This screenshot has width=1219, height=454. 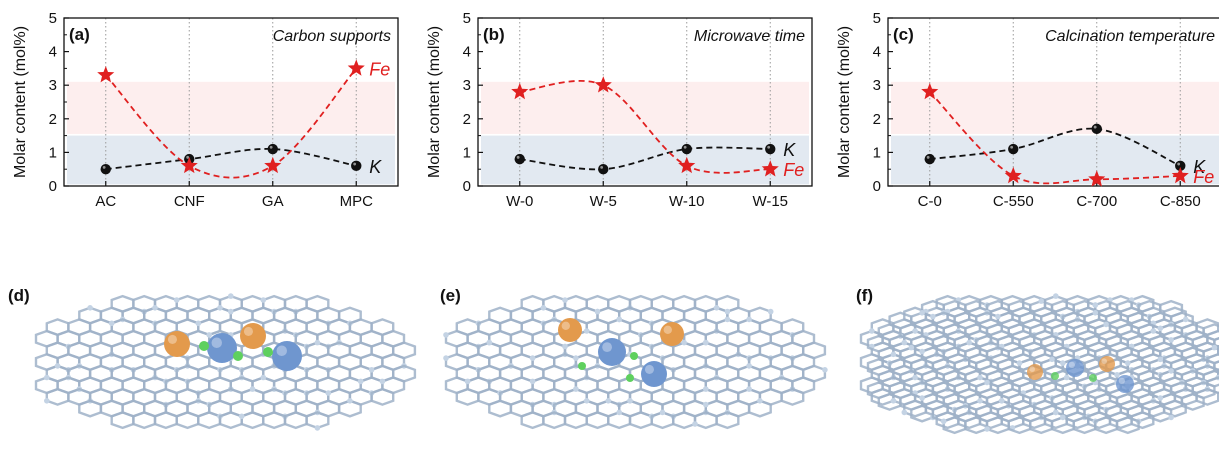 What do you see at coordinates (357, 201) in the screenshot?
I see `x-tick-label: MPC` at bounding box center [357, 201].